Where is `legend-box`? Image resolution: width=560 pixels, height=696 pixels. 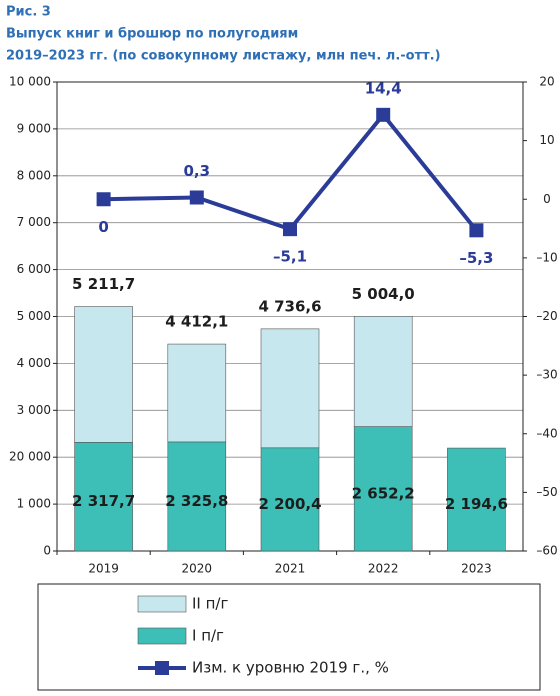 legend-box is located at coordinates (289, 637).